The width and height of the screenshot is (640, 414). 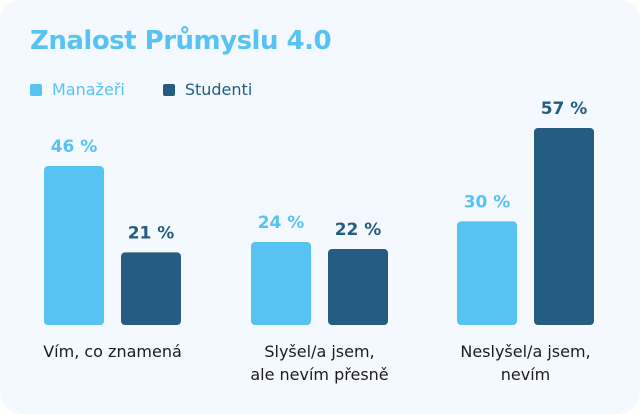 I want to click on value-label-managers-1: 24 %, so click(x=281, y=223).